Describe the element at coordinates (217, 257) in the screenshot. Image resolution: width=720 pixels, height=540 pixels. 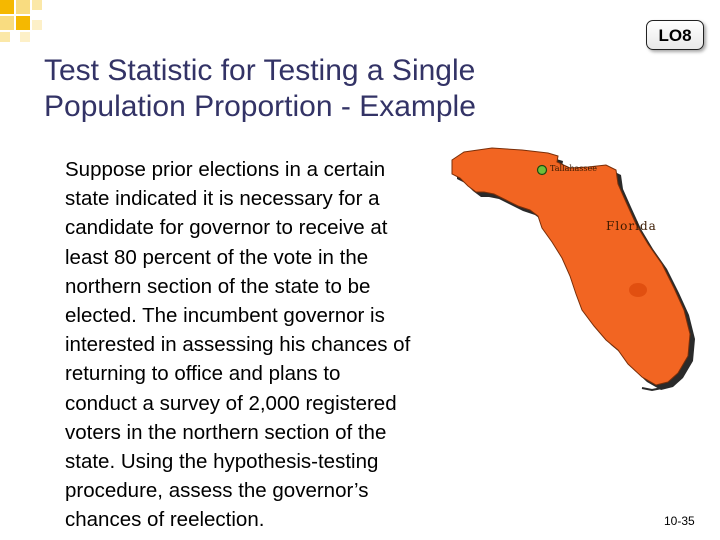
I see `body-line: least 80 percent of the vote in the` at that location.